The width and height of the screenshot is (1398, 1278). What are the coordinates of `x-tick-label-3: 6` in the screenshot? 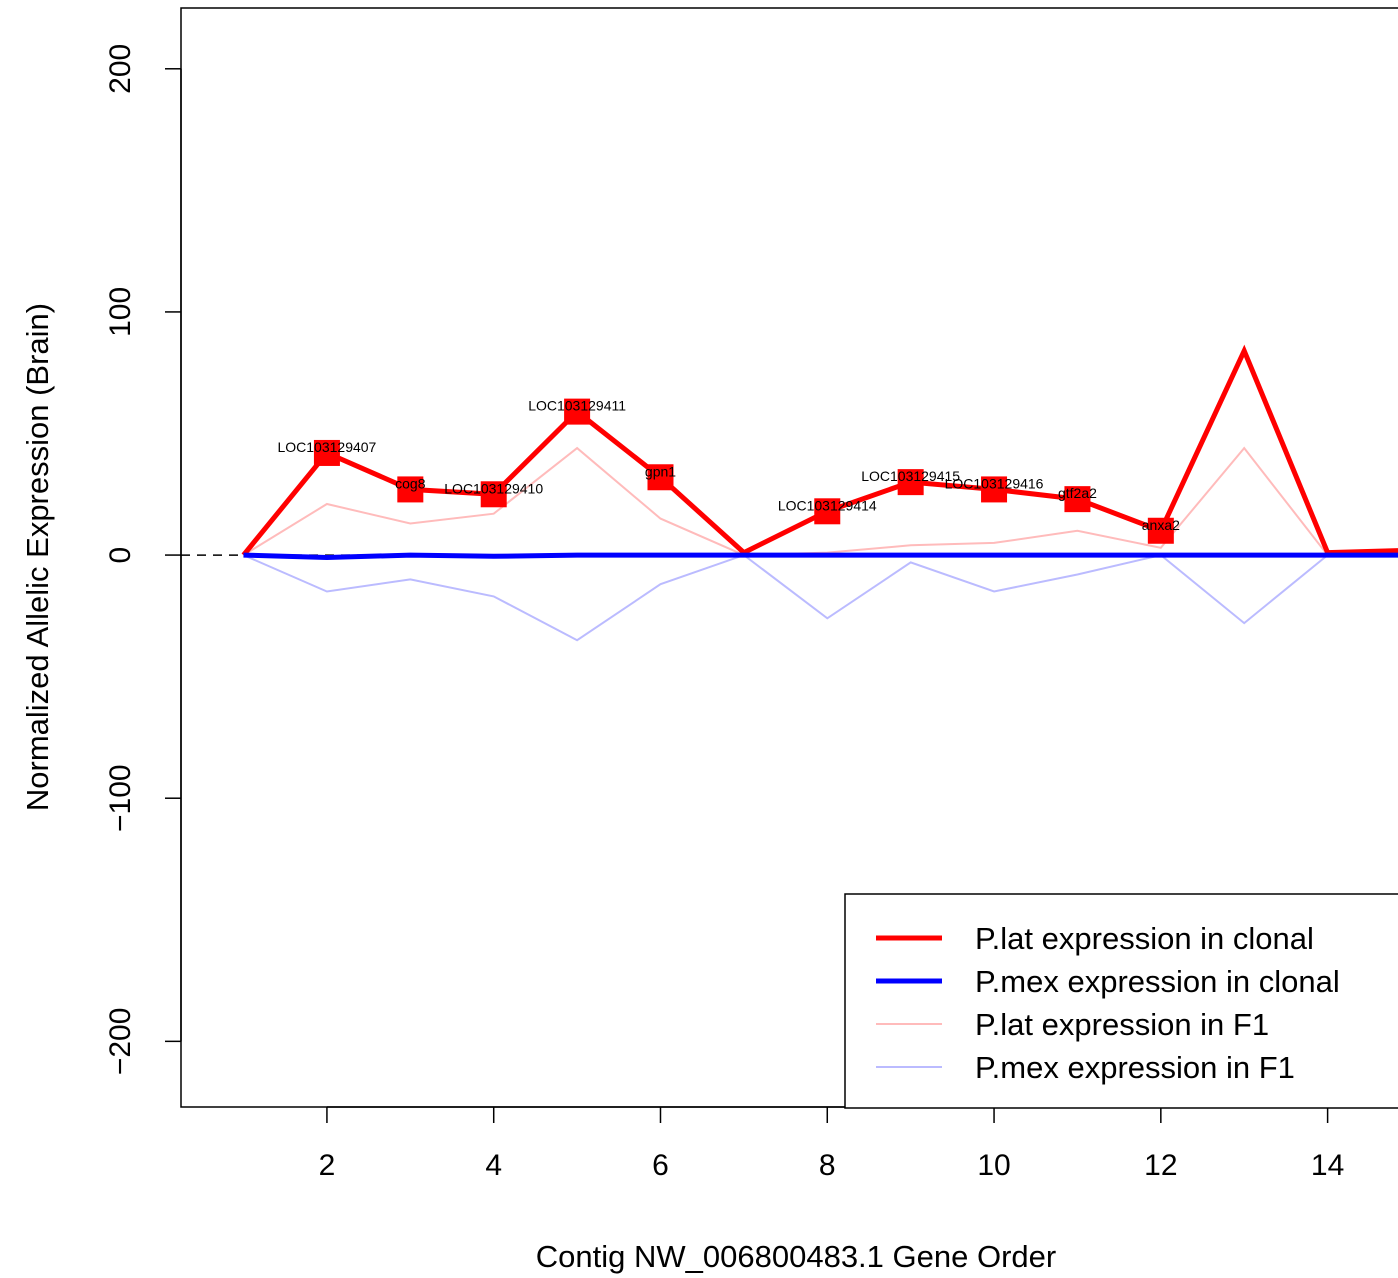 It's located at (660, 1165).